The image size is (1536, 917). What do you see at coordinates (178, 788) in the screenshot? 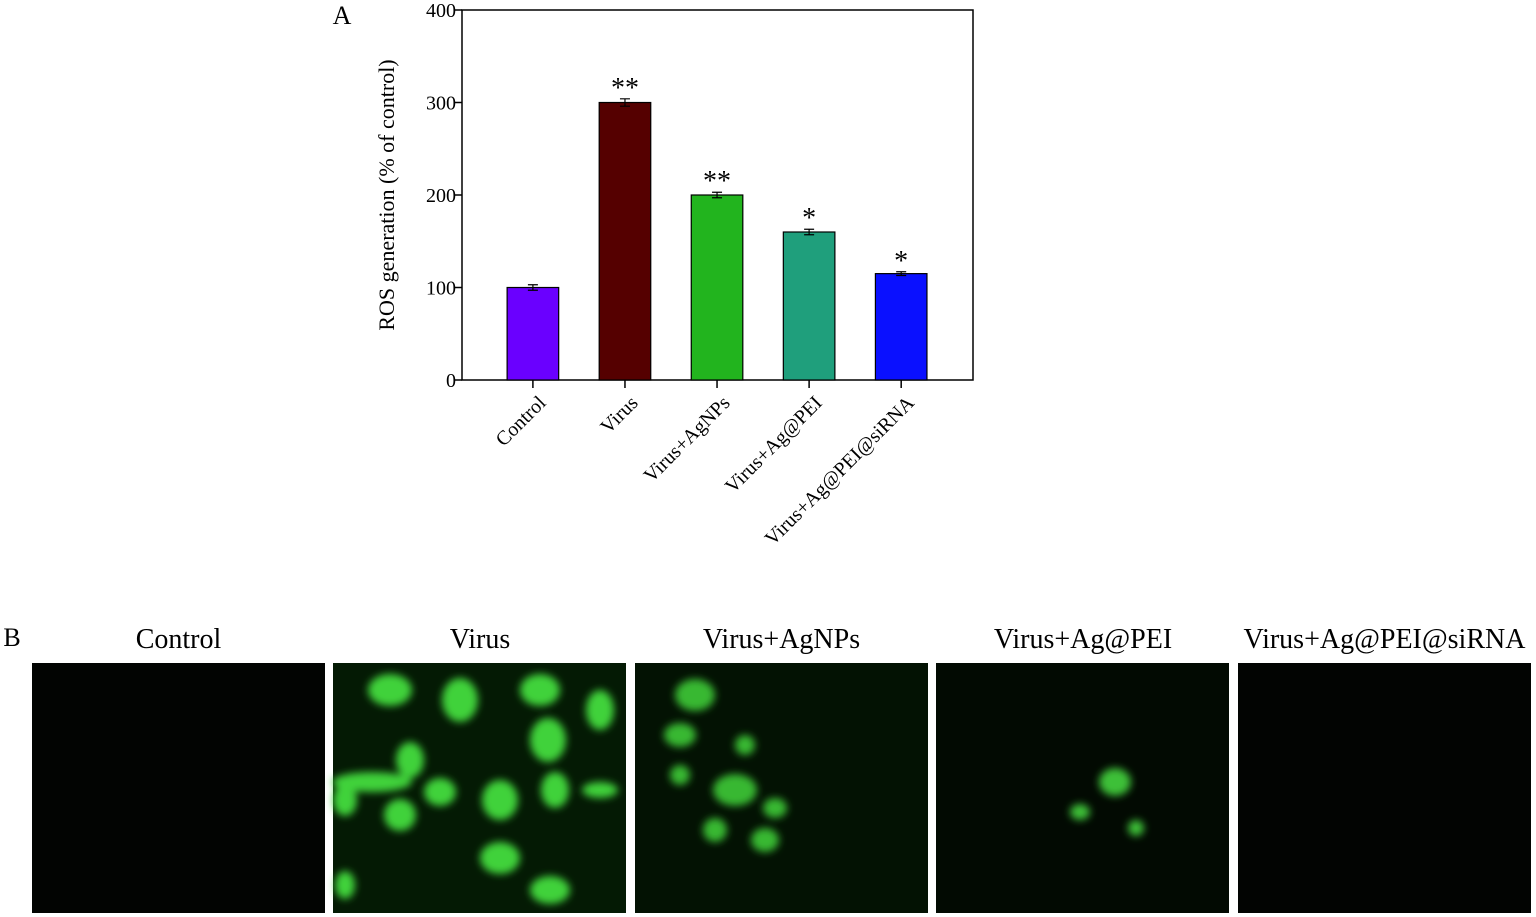
I see `image-control` at bounding box center [178, 788].